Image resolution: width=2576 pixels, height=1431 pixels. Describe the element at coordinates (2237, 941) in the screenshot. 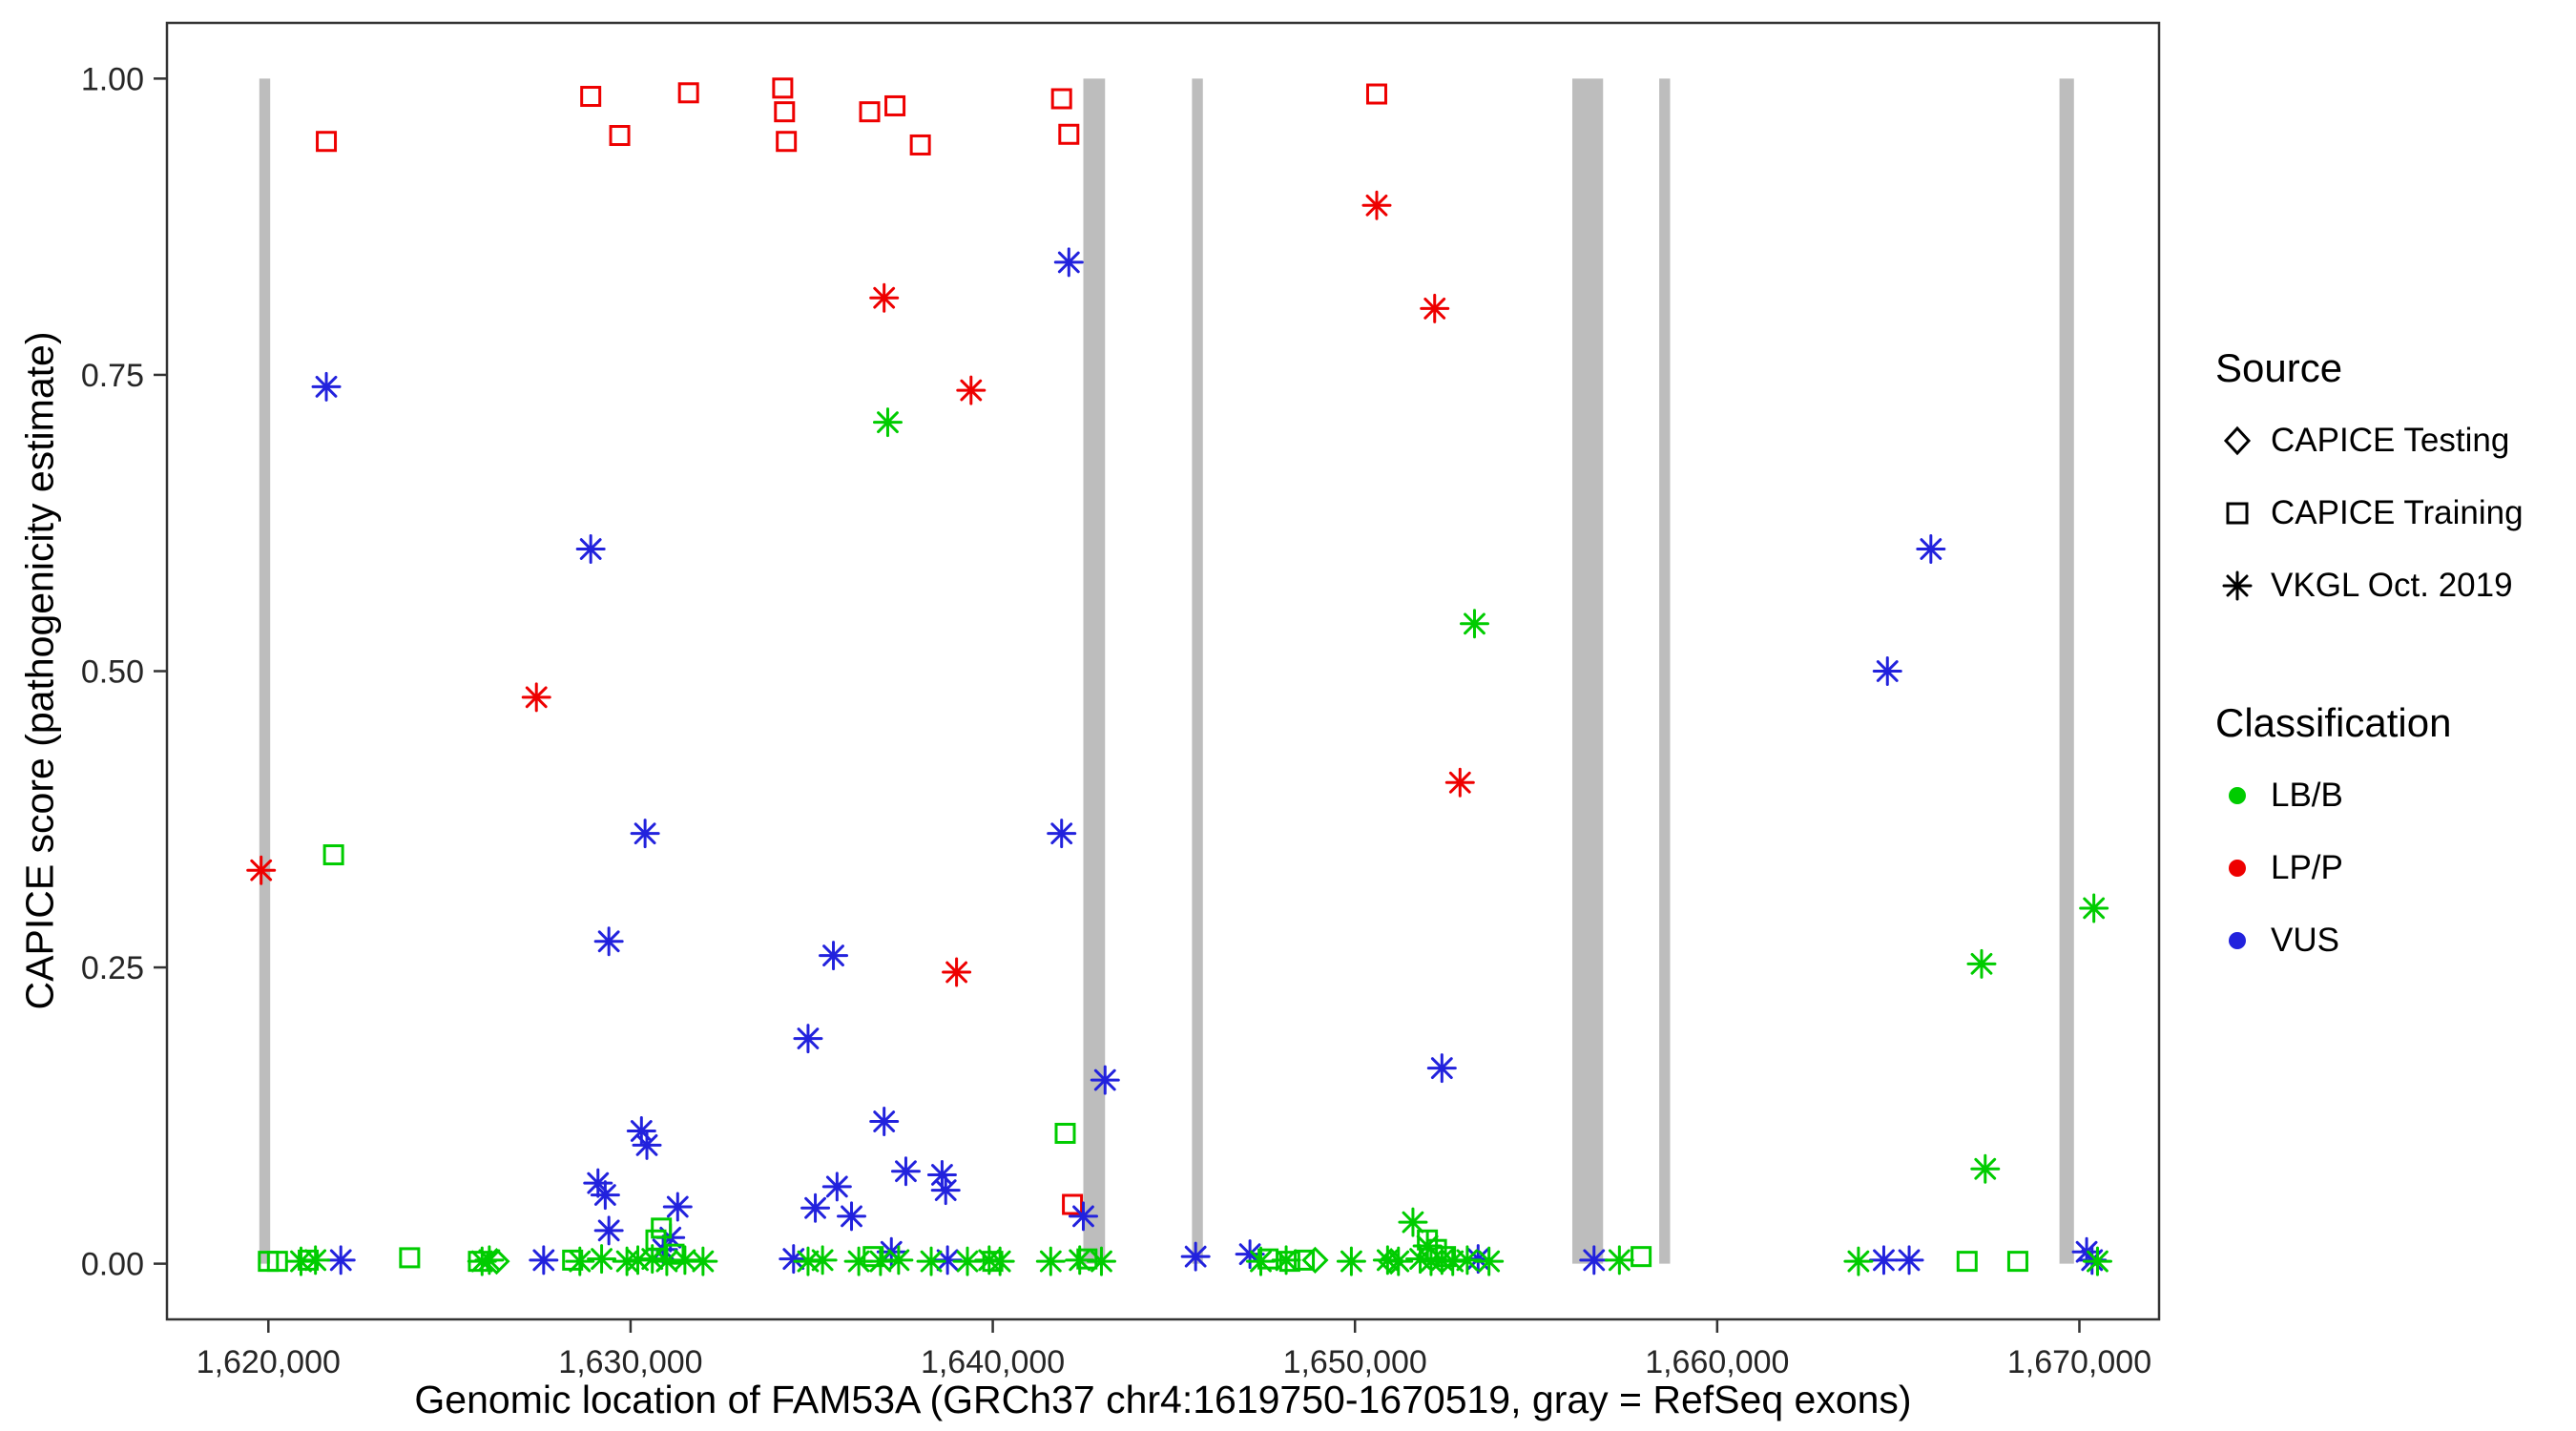

I see `vus-dot-icon` at that location.